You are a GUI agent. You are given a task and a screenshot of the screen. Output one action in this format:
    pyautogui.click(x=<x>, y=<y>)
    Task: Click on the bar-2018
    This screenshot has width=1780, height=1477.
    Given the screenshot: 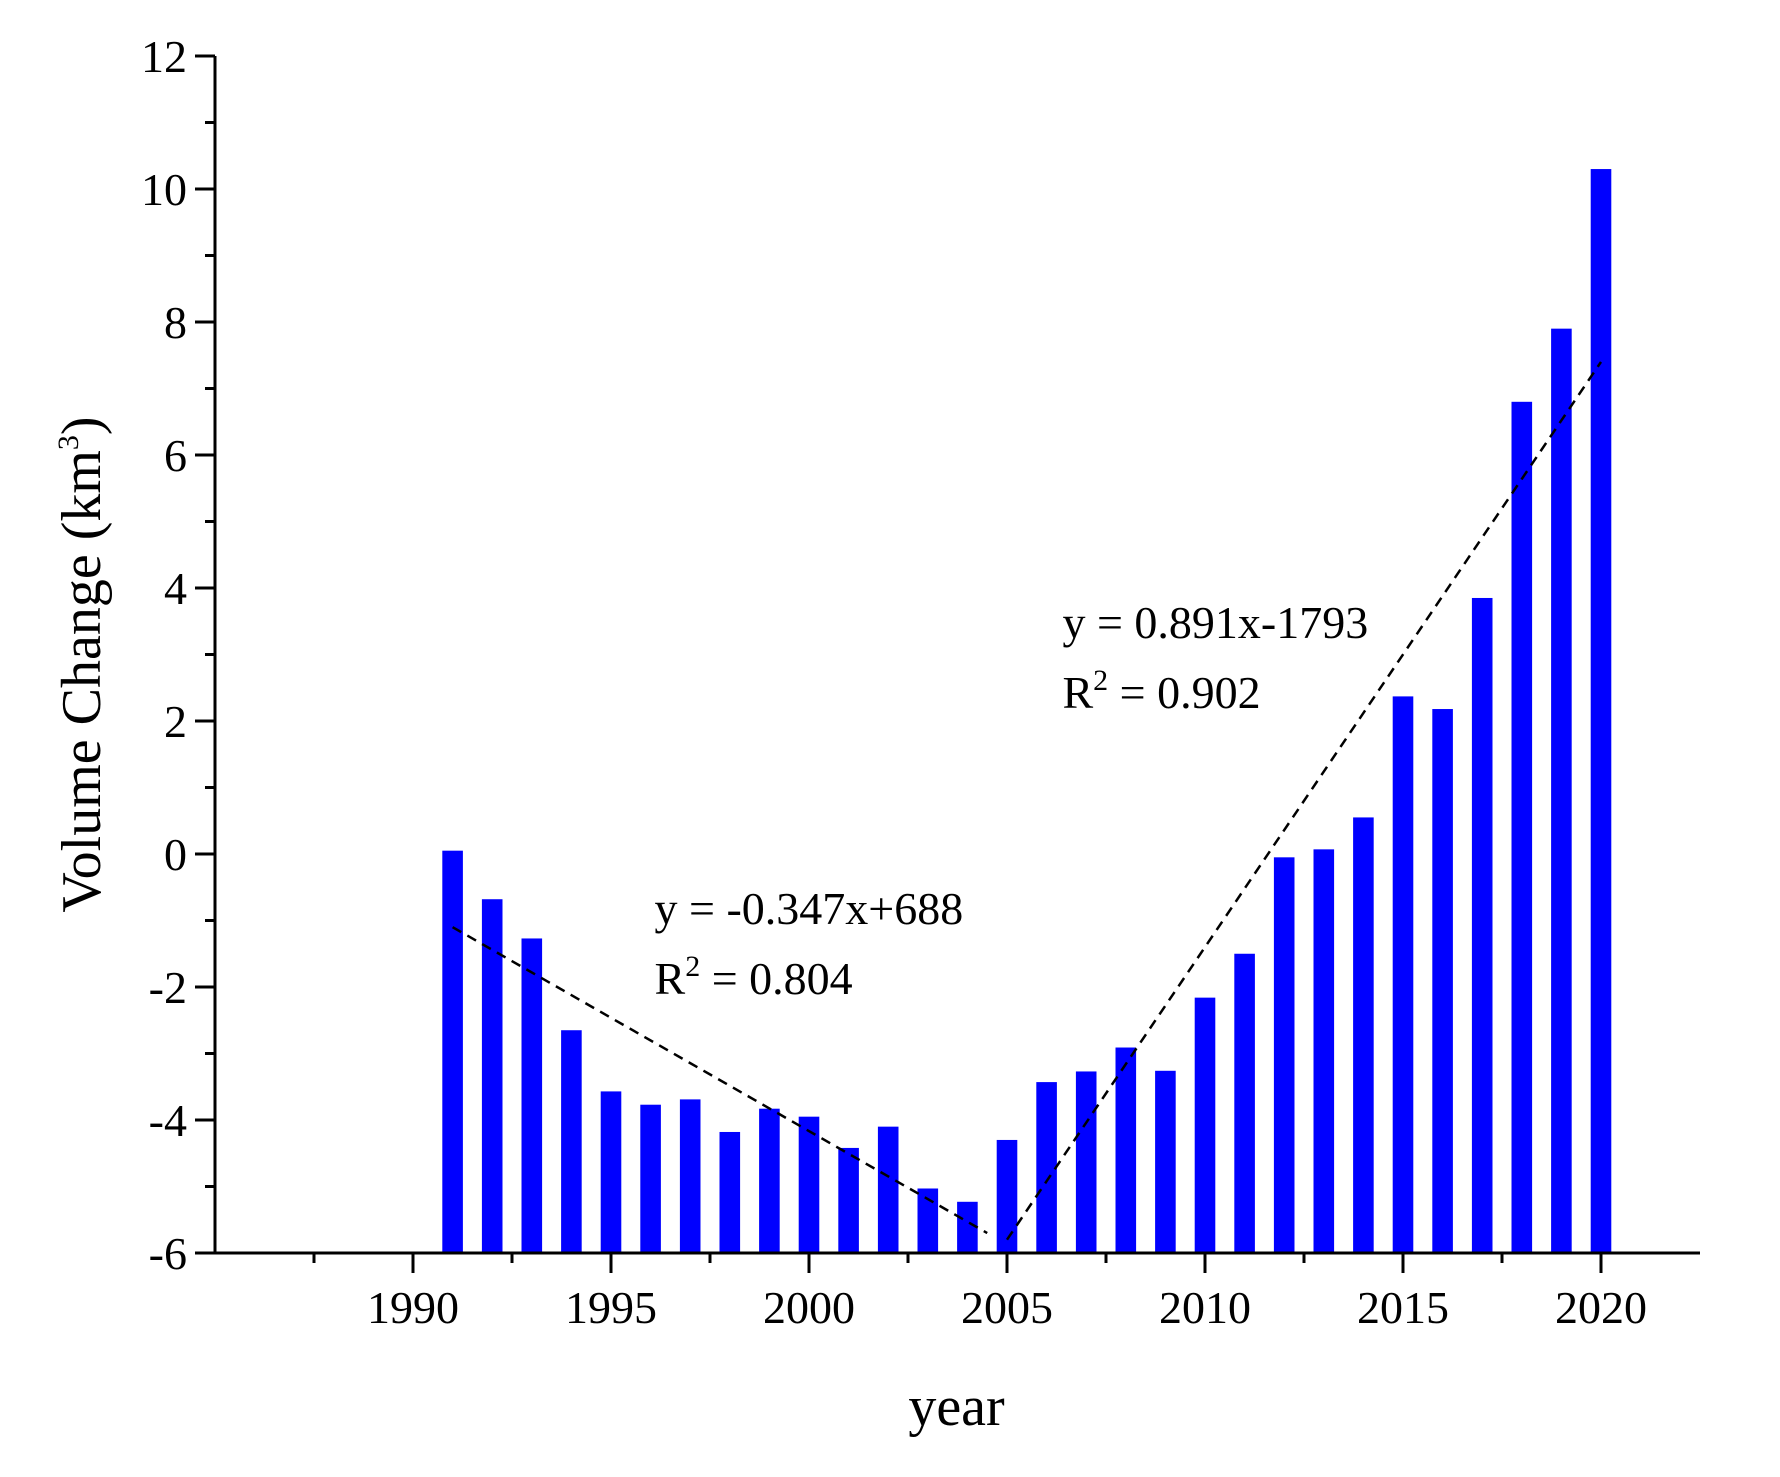 What is the action you would take?
    pyautogui.click(x=1522, y=827)
    